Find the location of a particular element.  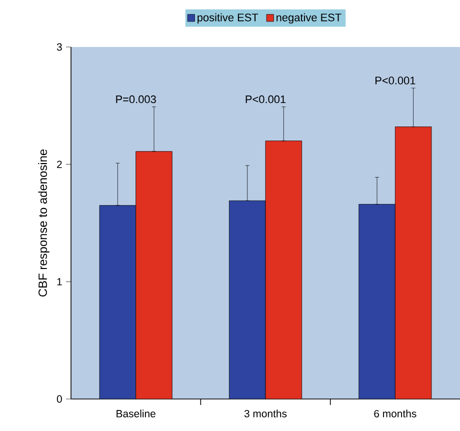

legend-label: positive EST is located at coordinates (228, 18).